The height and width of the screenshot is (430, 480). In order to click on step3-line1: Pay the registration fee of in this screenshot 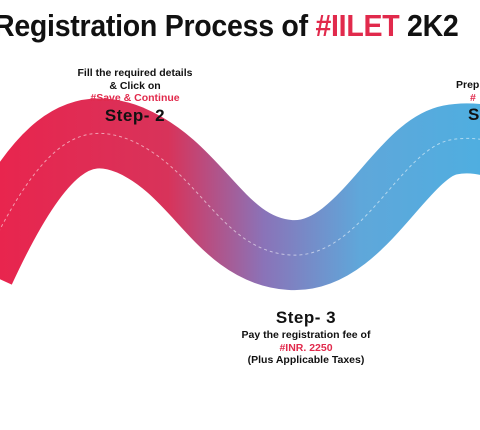, I will do `click(306, 335)`.